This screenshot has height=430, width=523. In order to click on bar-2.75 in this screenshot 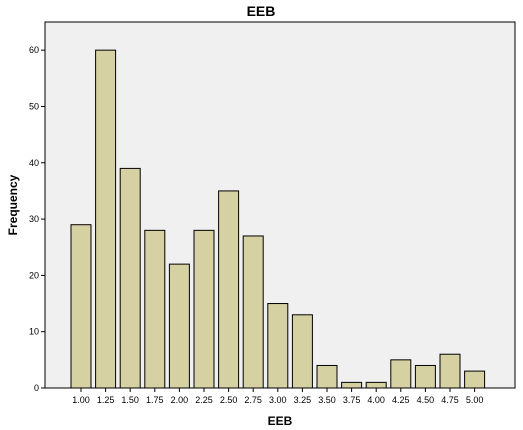, I will do `click(253, 312)`.